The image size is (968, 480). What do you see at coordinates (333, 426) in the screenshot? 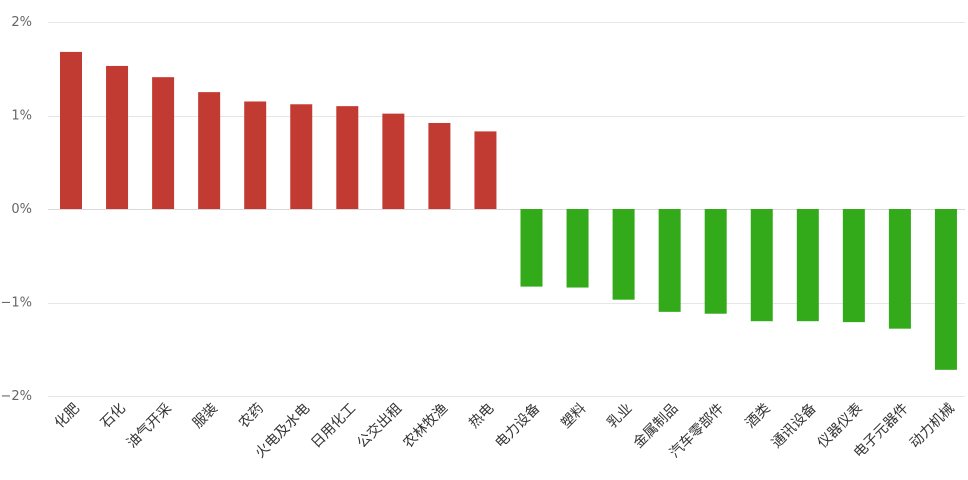
I see `x-tick-label: 日用化工` at bounding box center [333, 426].